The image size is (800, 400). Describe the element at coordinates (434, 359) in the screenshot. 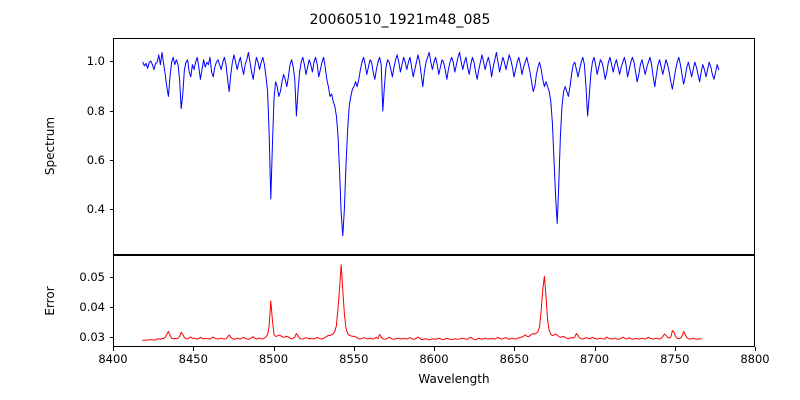

I see `x-tick-label: 8600` at that location.